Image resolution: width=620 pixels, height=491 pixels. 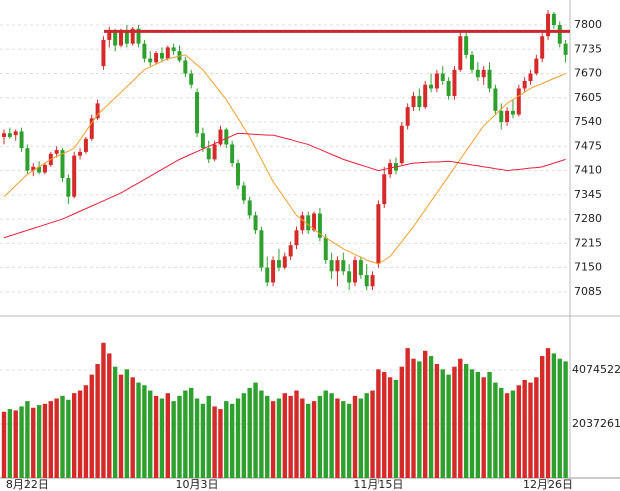 What do you see at coordinates (588, 121) in the screenshot?
I see `y-tick-label: 7540` at bounding box center [588, 121].